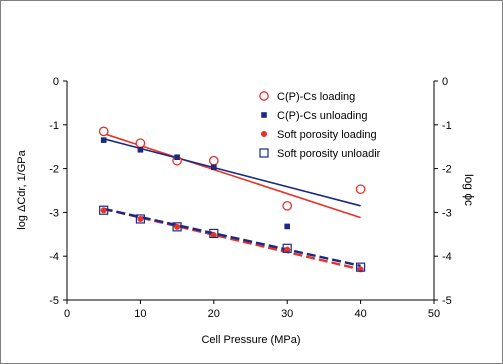 This screenshot has height=364, width=503. I want to click on y-tick-label-left: -1, so click(54, 126).